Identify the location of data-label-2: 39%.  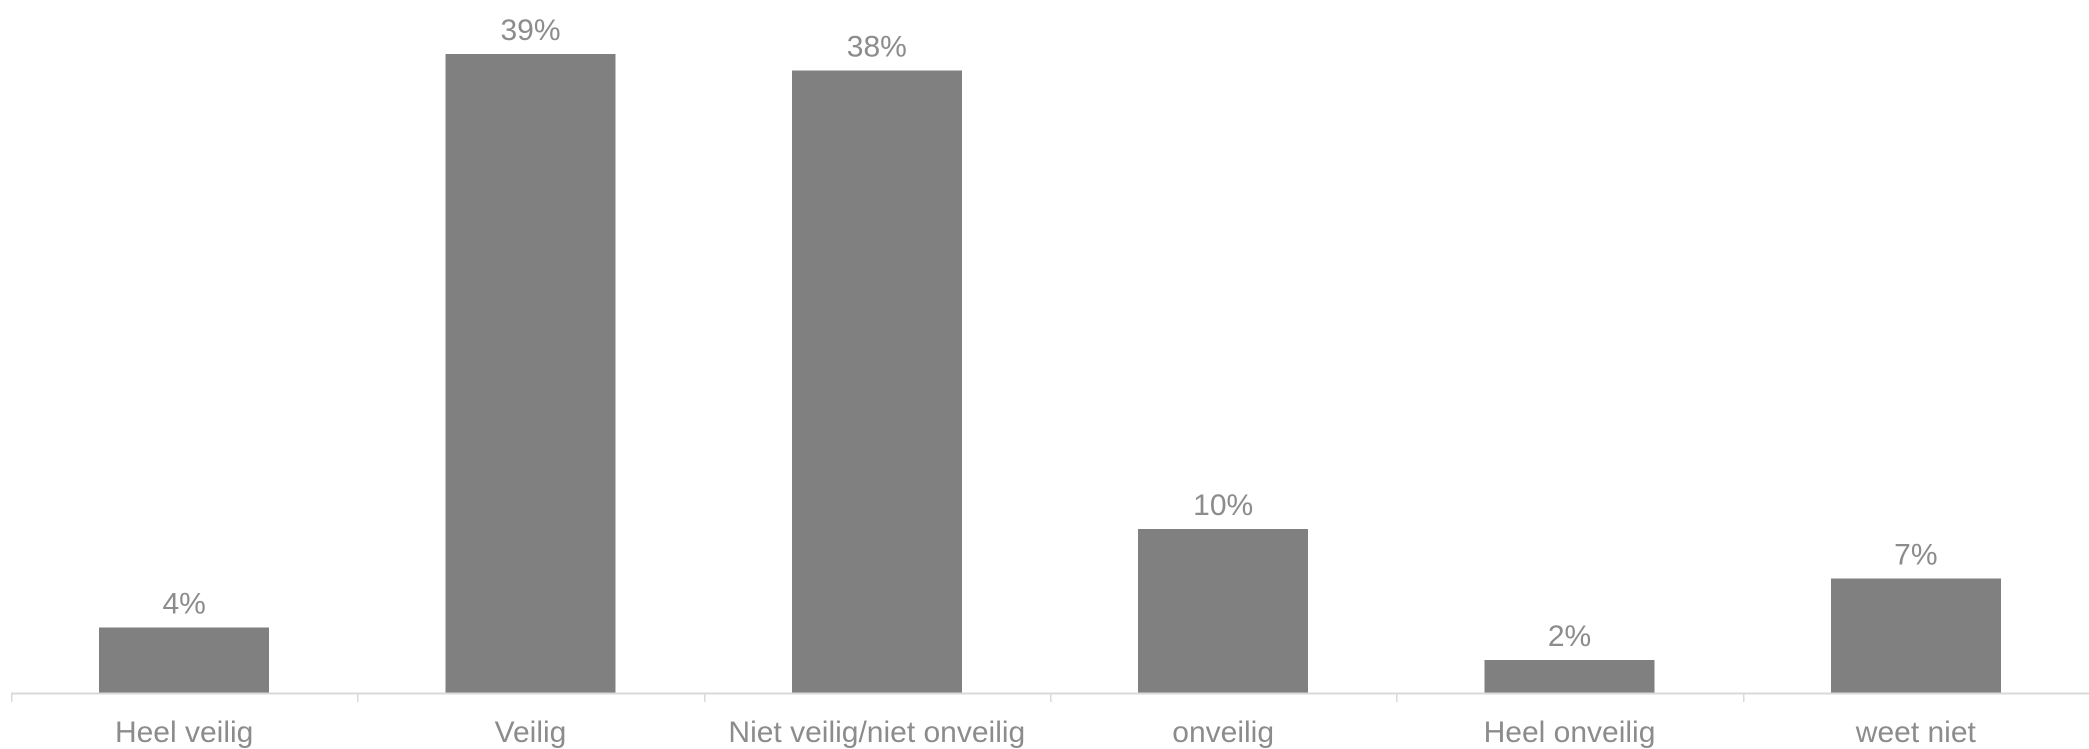
(530, 30).